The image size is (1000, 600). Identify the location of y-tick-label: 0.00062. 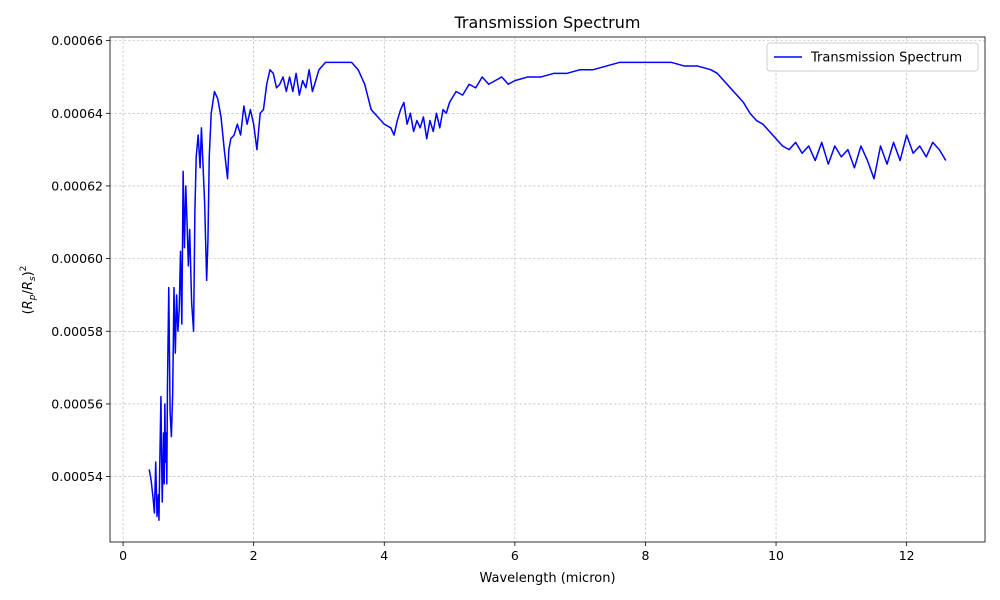
(77, 185).